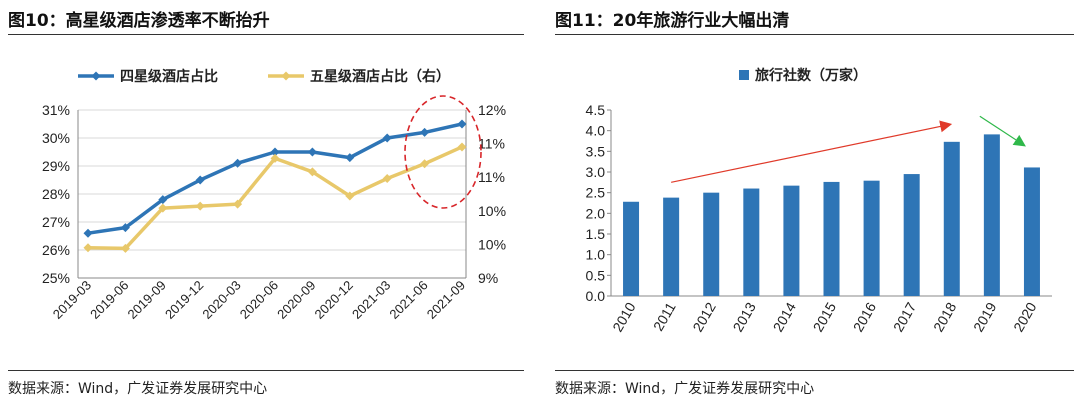 This screenshot has width=1080, height=405. Describe the element at coordinates (1002, 131) in the screenshot. I see `falling-trend-arrow` at that location.